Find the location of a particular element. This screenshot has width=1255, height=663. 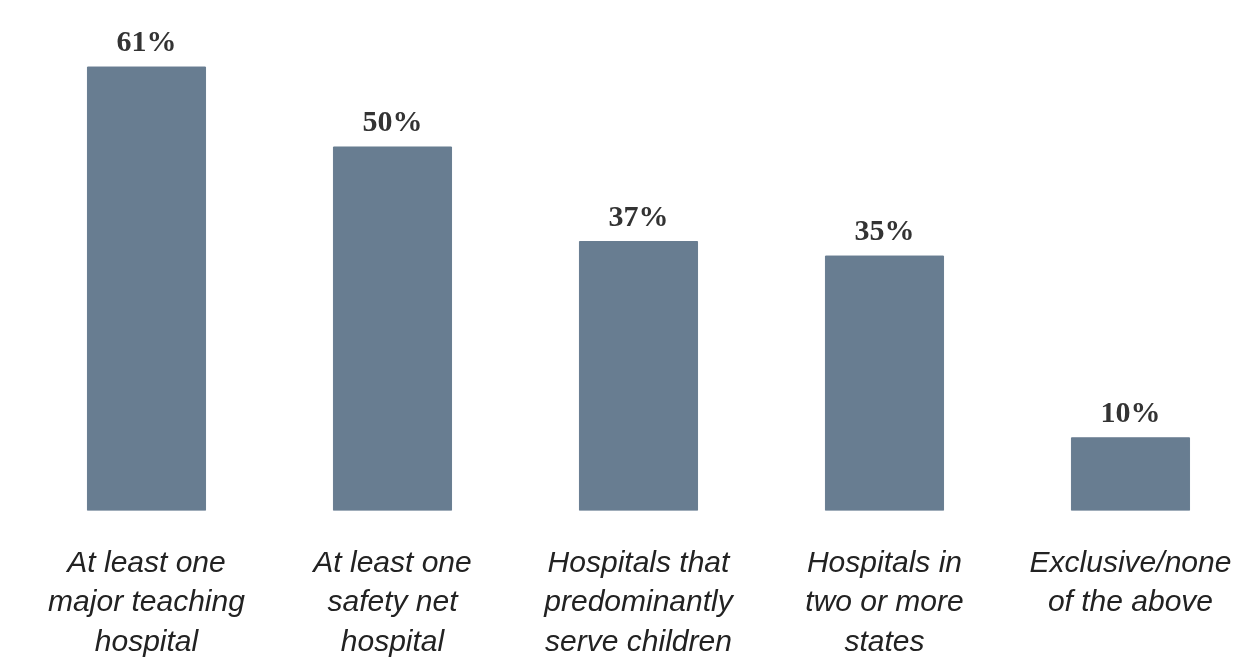

x-tick-label: At least one major teaching hospital is located at coordinates (147, 600).